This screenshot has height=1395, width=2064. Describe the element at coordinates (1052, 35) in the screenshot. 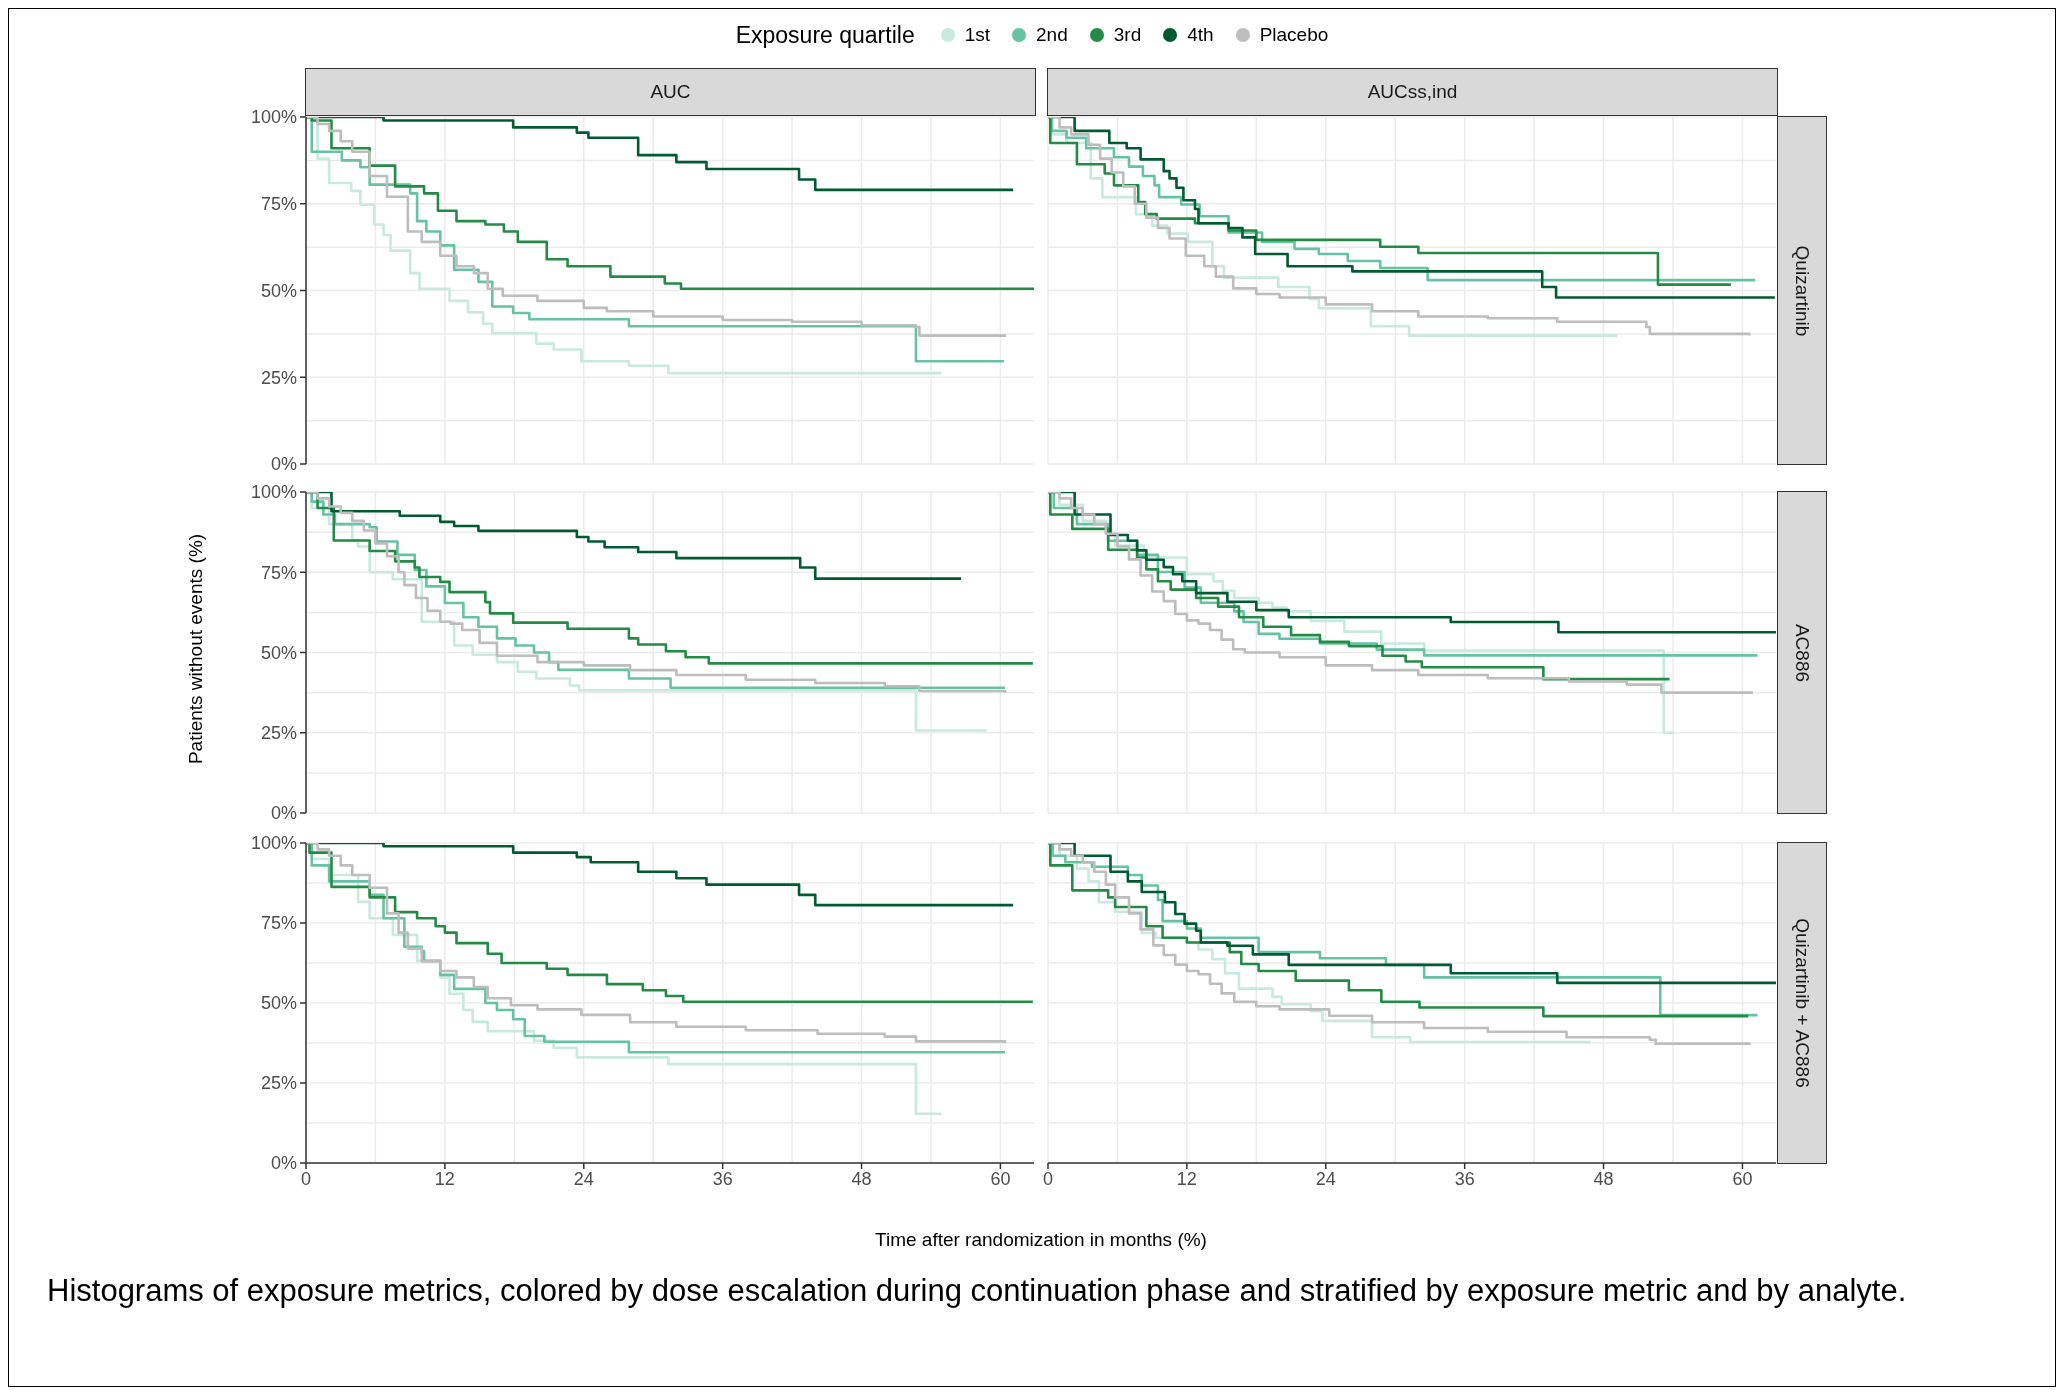

I see `legend-label: 2nd` at that location.